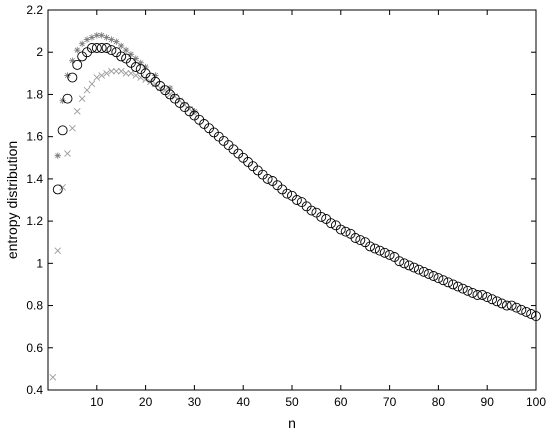 This screenshot has width=550, height=436. What do you see at coordinates (12, 200) in the screenshot?
I see `y-axis-label: entropy distribution` at bounding box center [12, 200].